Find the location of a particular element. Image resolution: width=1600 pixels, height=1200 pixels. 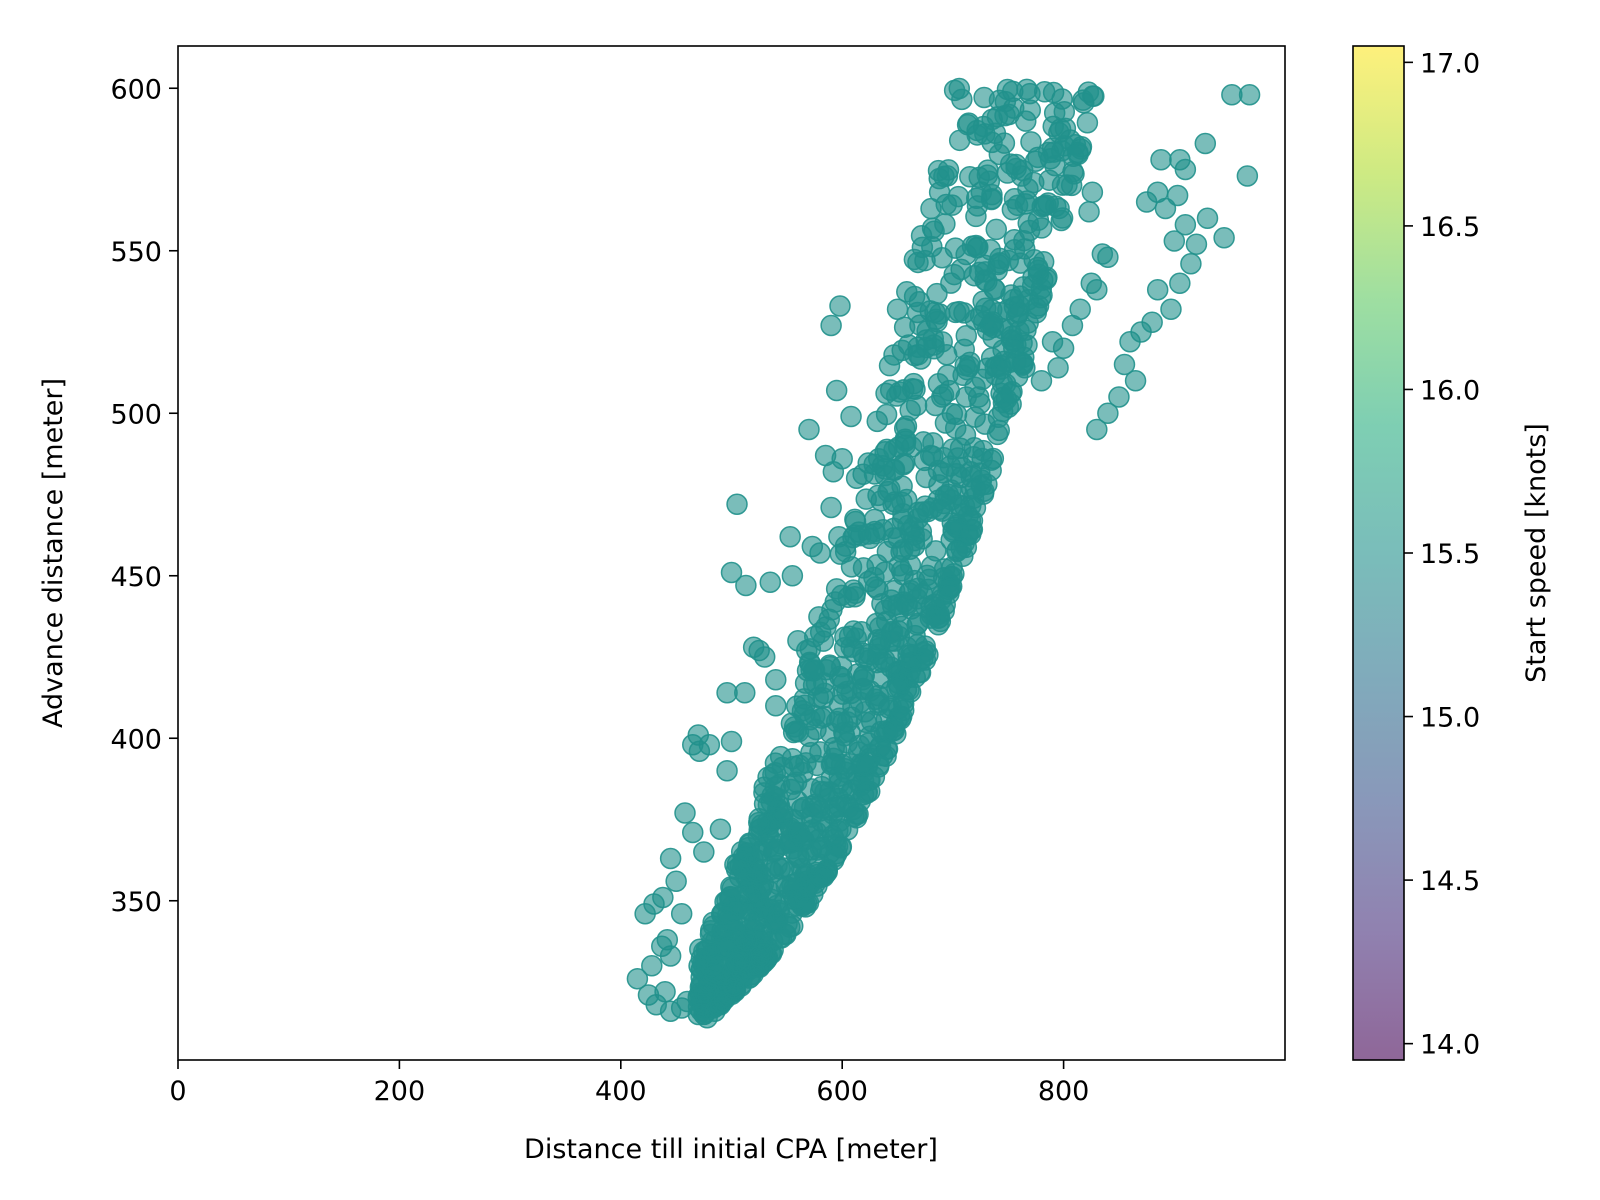

colorbar-label: Start speed [knots] is located at coordinates (1536, 553).